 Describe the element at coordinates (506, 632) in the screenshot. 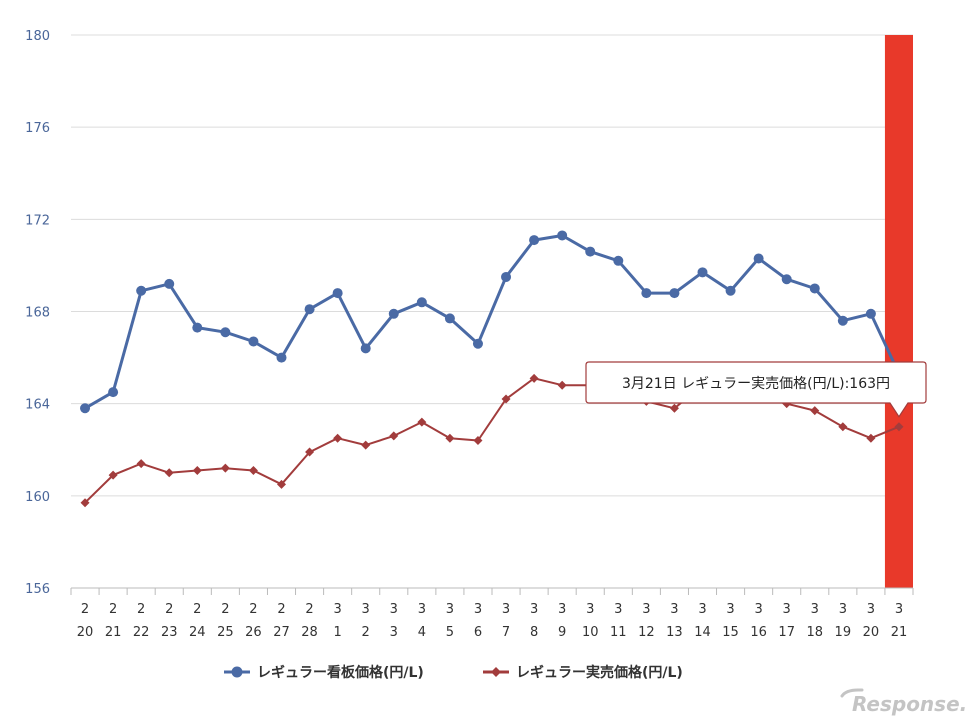

I see `x-tick-day: 7` at that location.